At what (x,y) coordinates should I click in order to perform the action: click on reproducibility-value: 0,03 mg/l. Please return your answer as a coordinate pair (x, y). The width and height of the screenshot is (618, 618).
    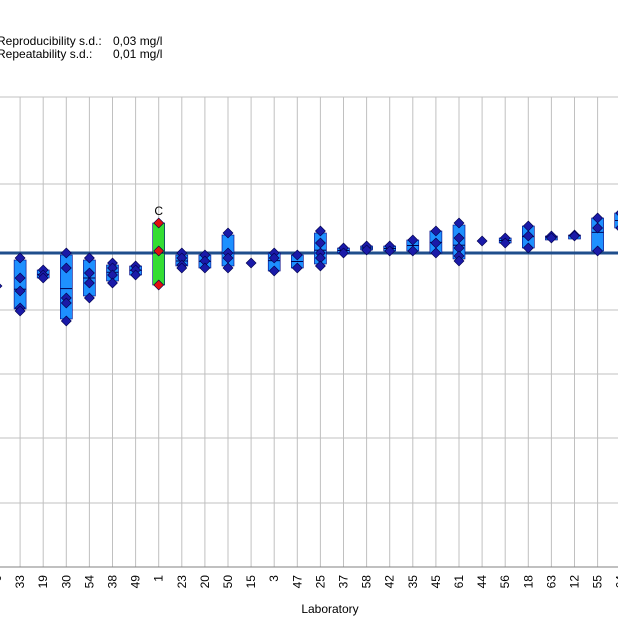
    Looking at the image, I should click on (138, 41).